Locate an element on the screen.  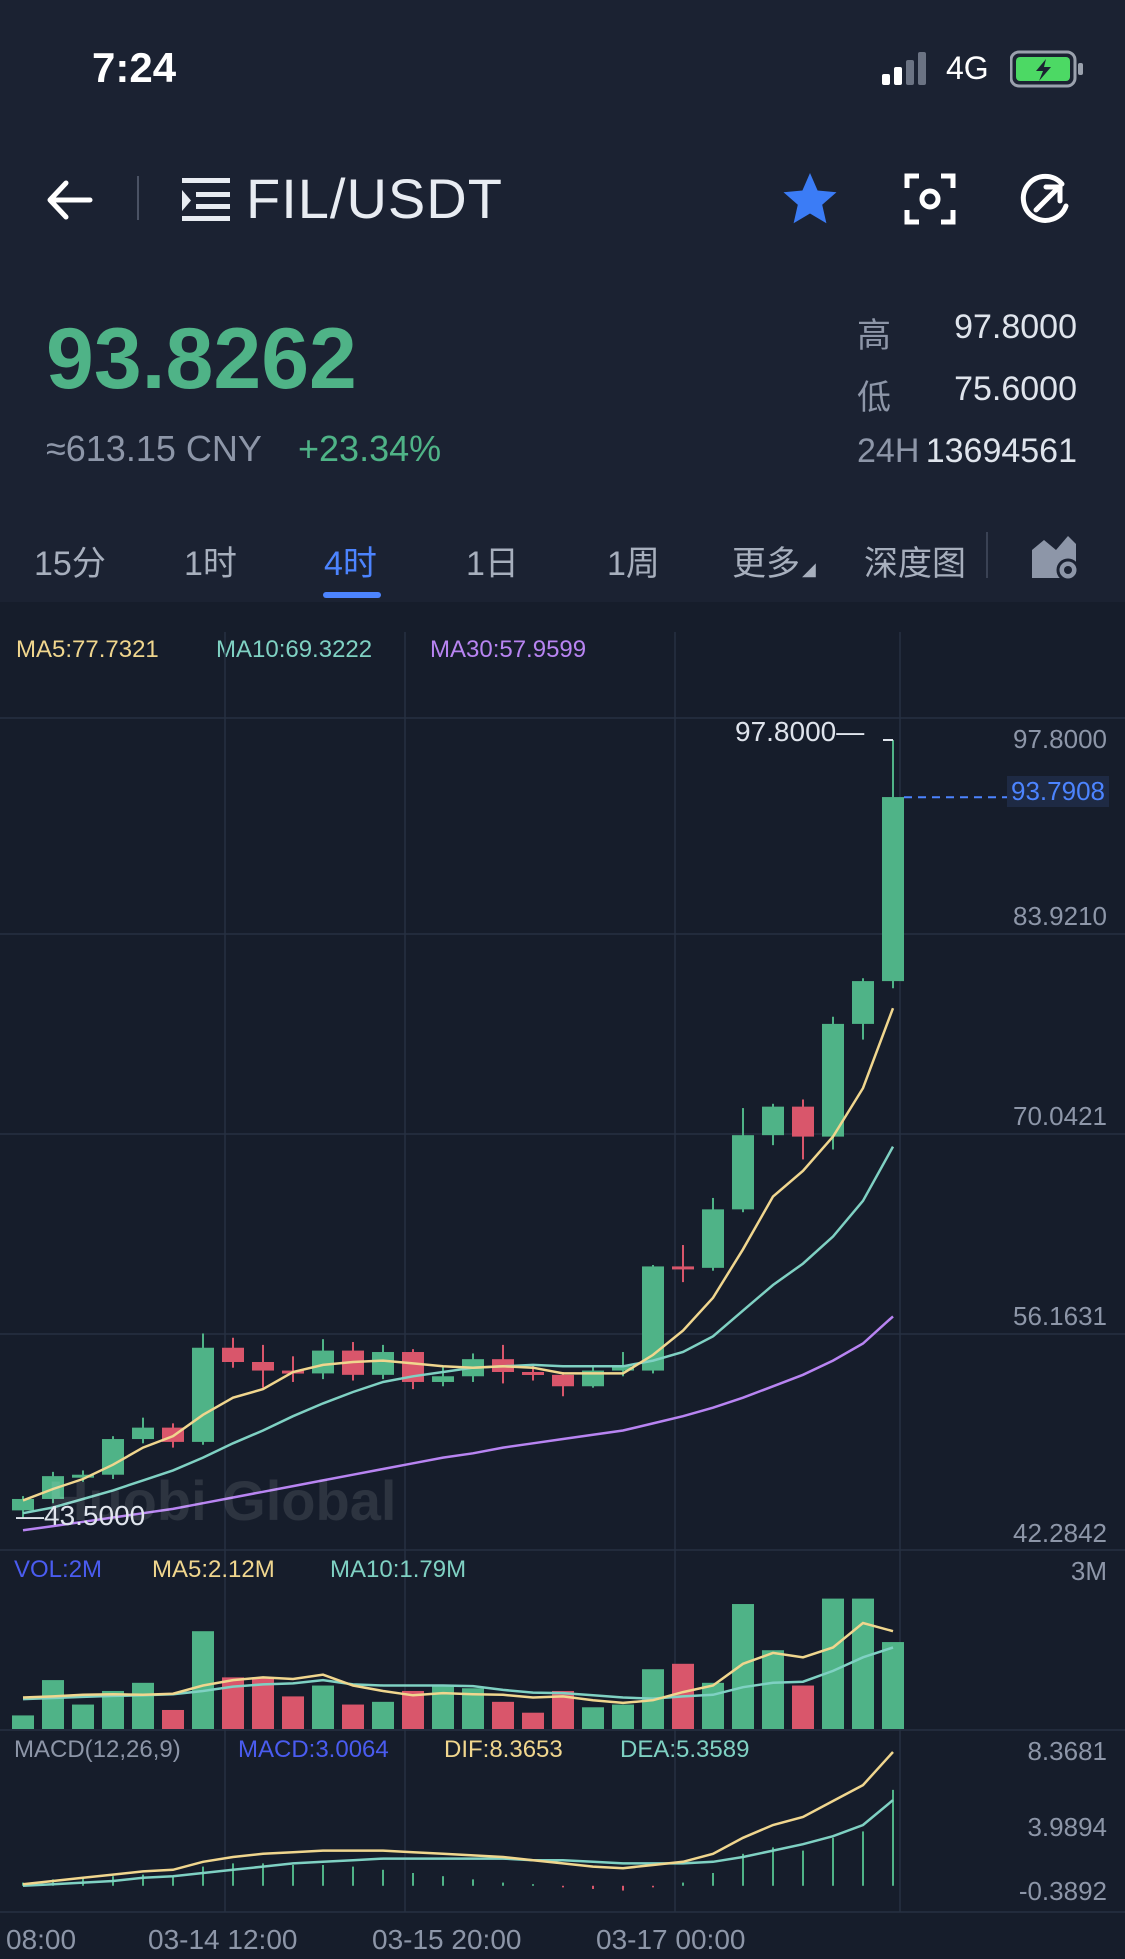
price-cny: ≈613.15 CNY is located at coordinates (154, 448).